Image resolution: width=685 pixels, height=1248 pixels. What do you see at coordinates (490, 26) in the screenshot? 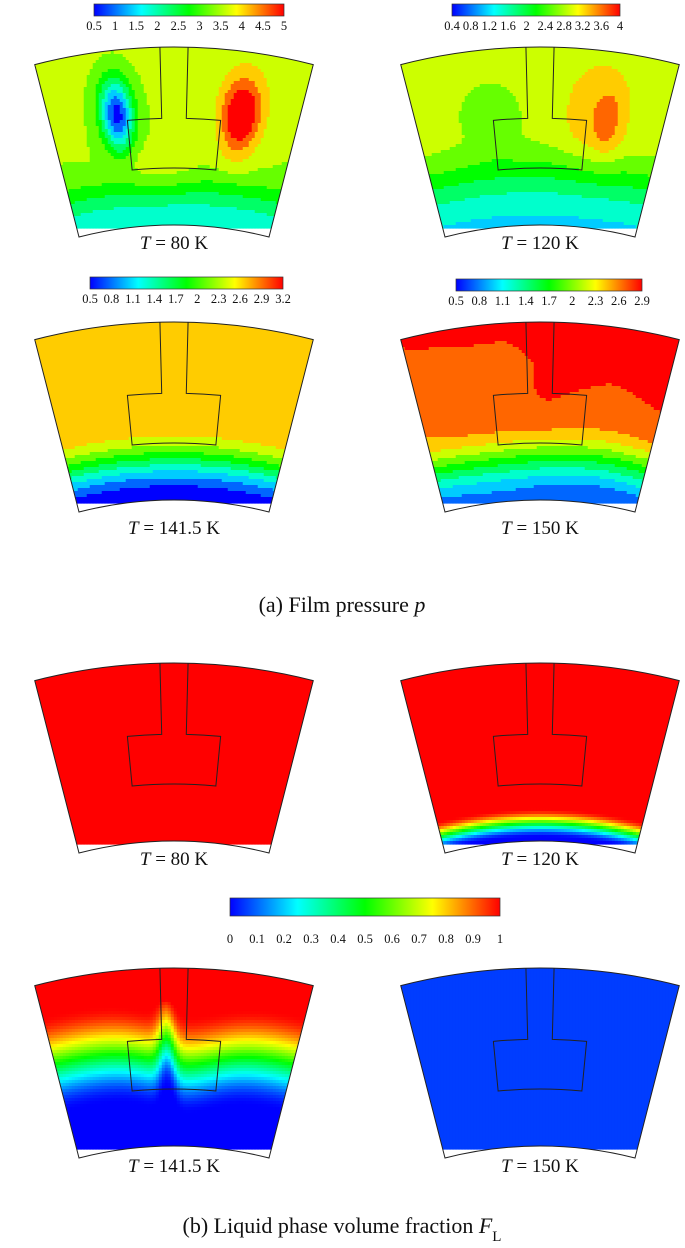
I see `colorbar-tick-label: 1.2` at bounding box center [490, 26].